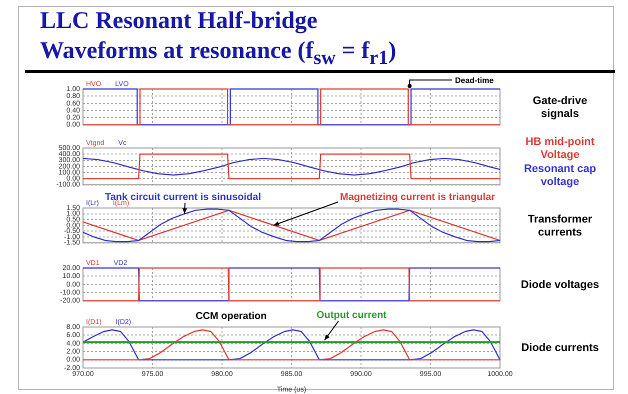 This screenshot has width=628, height=394. What do you see at coordinates (560, 107) in the screenshot?
I see `text: Gate-drive signals` at bounding box center [560, 107].